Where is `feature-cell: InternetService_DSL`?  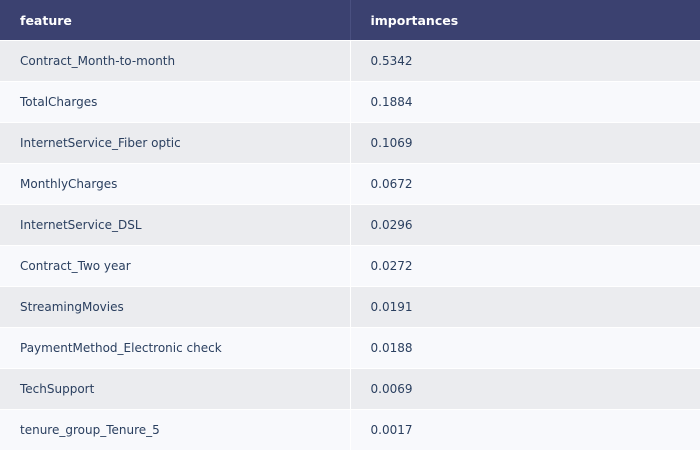 feature-cell: InternetService_DSL is located at coordinates (175, 225).